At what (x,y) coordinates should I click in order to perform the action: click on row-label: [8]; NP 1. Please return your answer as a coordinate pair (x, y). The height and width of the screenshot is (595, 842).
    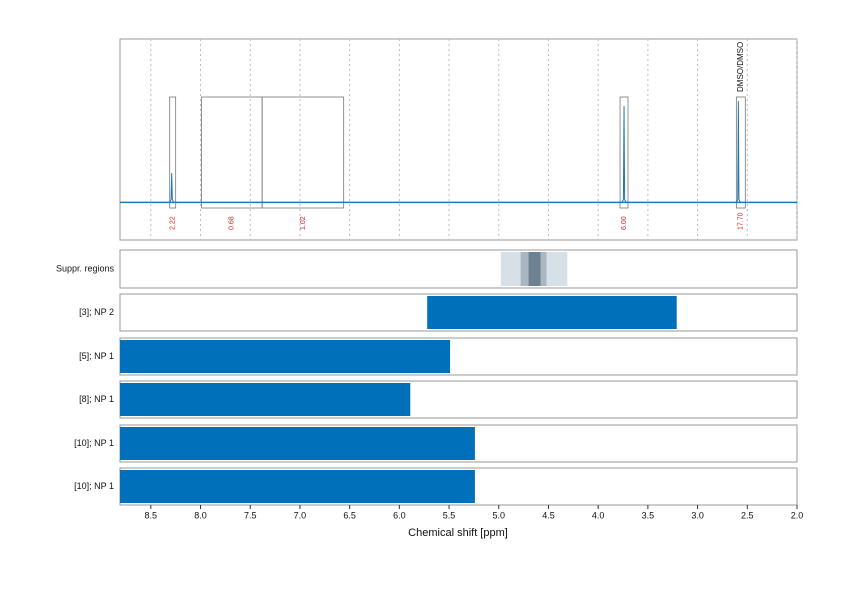
    Looking at the image, I should click on (96, 399).